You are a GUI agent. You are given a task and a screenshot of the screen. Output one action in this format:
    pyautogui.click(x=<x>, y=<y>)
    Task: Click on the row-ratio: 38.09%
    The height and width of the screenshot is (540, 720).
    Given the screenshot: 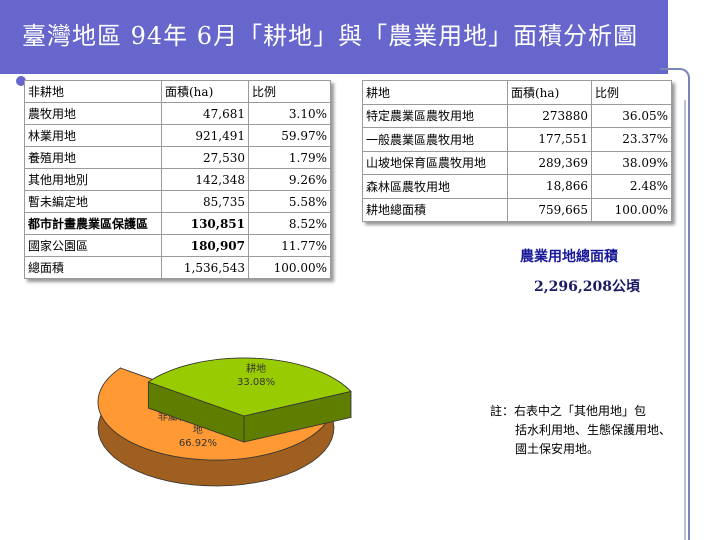 What is the action you would take?
    pyautogui.click(x=631, y=162)
    